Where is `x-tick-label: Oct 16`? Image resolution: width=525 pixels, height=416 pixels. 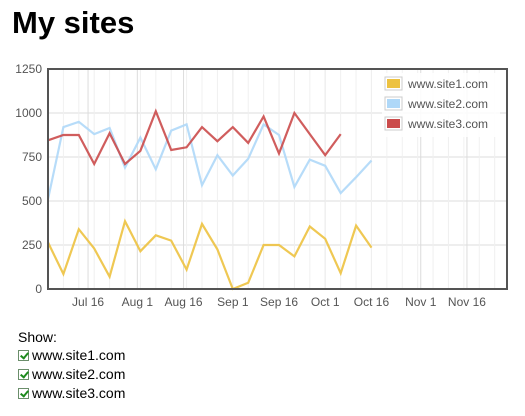
x-tick-label: Oct 16 is located at coordinates (372, 302).